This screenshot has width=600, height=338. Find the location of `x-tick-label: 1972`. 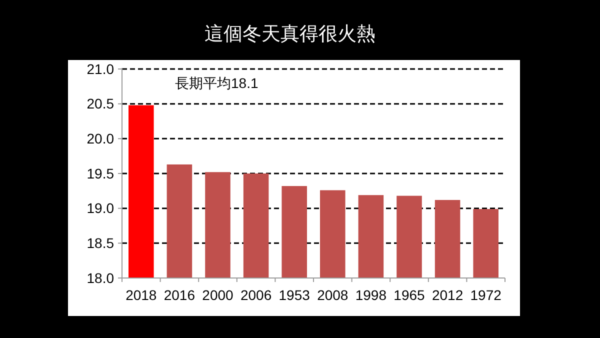

x-tick-label: 1972 is located at coordinates (486, 295).